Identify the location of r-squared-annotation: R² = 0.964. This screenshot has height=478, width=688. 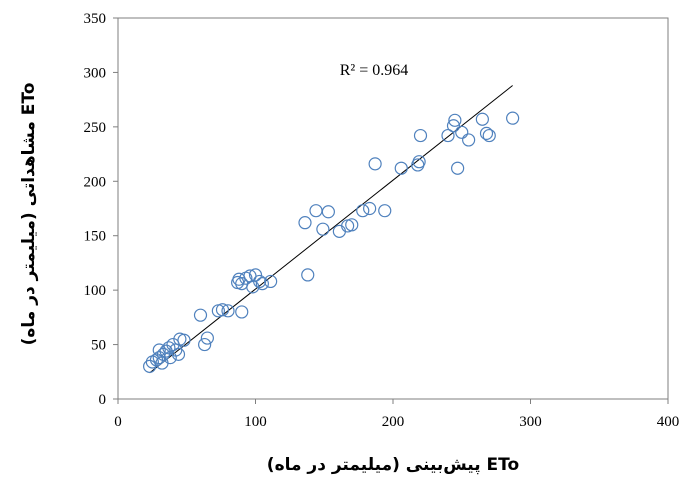
(374, 70).